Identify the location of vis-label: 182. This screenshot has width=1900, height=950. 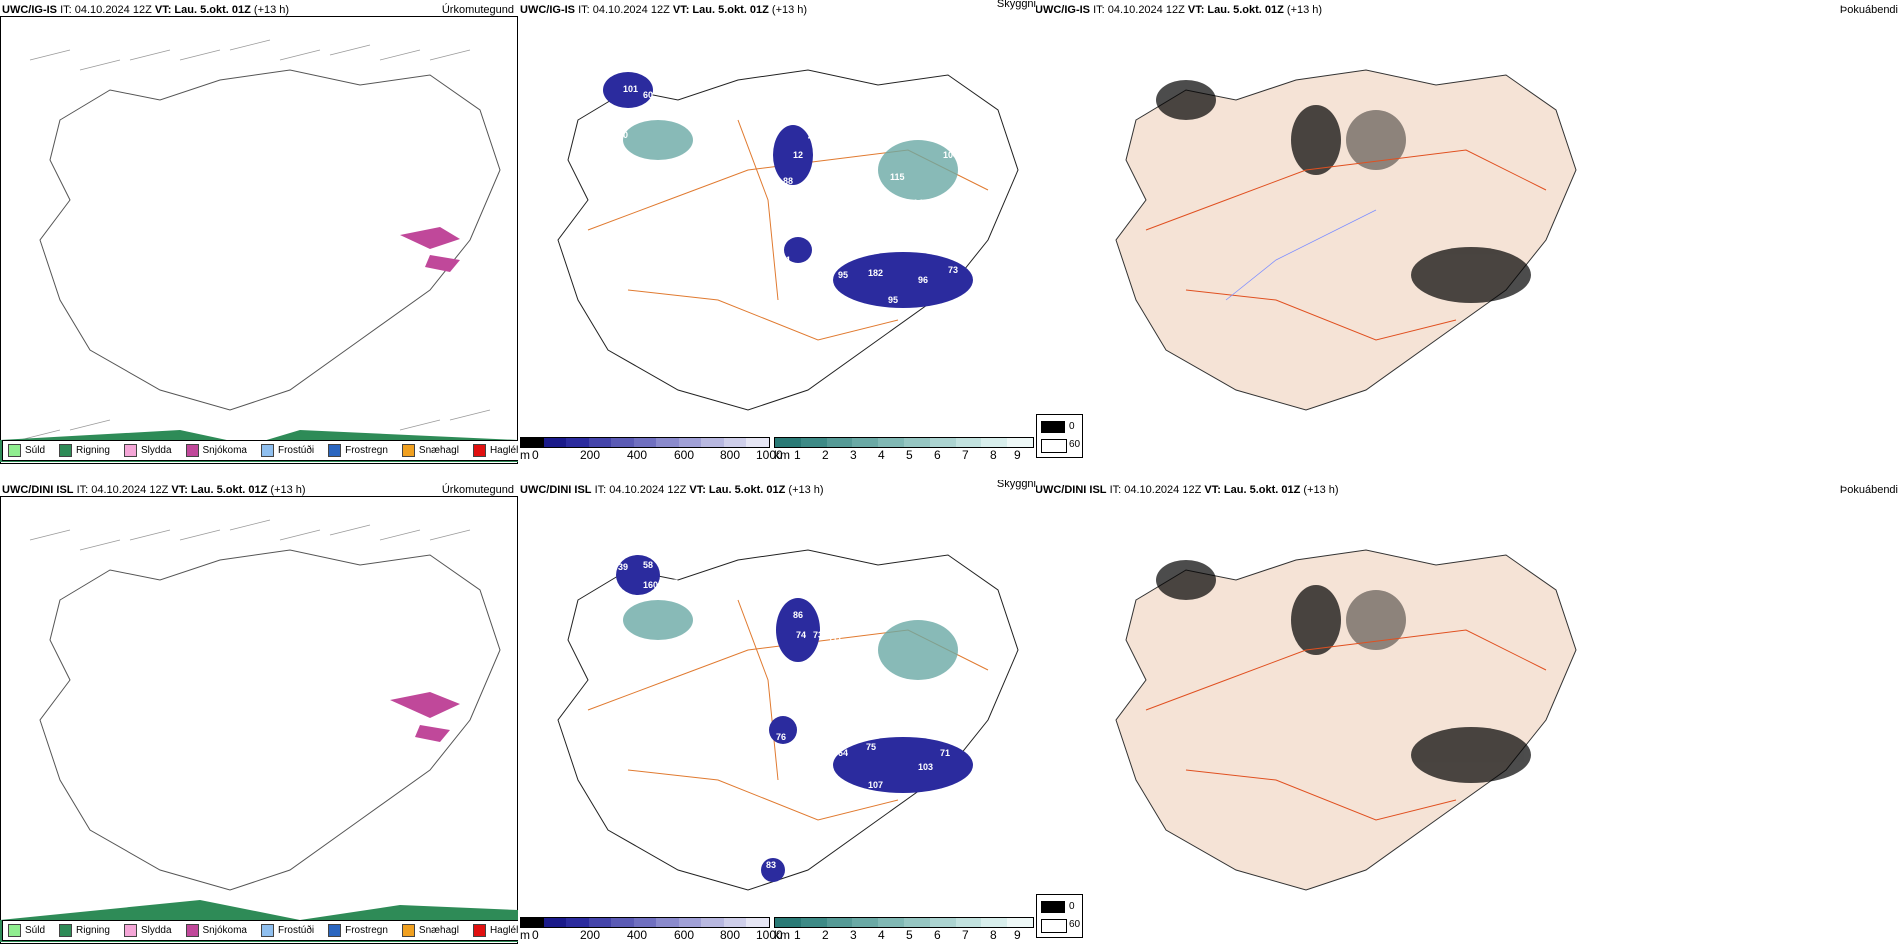
(876, 273).